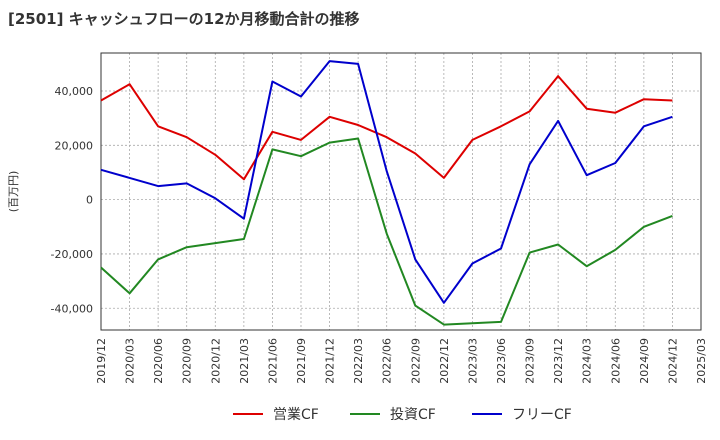  Describe the element at coordinates (701, 361) in the screenshot. I see `x-tick-label: 2025/03` at that location.